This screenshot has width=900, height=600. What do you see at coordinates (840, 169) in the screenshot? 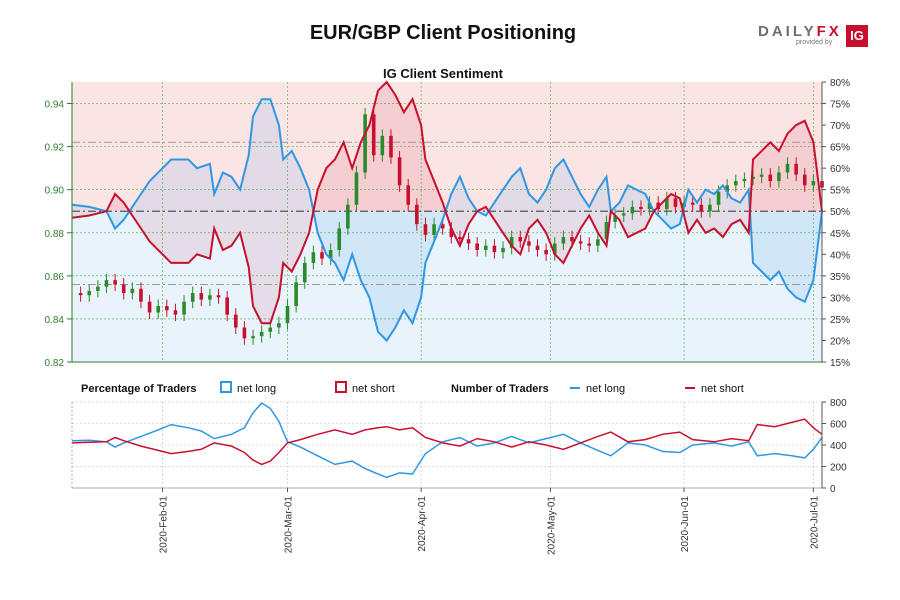
I see `percent-tick-label: 60%` at bounding box center [840, 169].